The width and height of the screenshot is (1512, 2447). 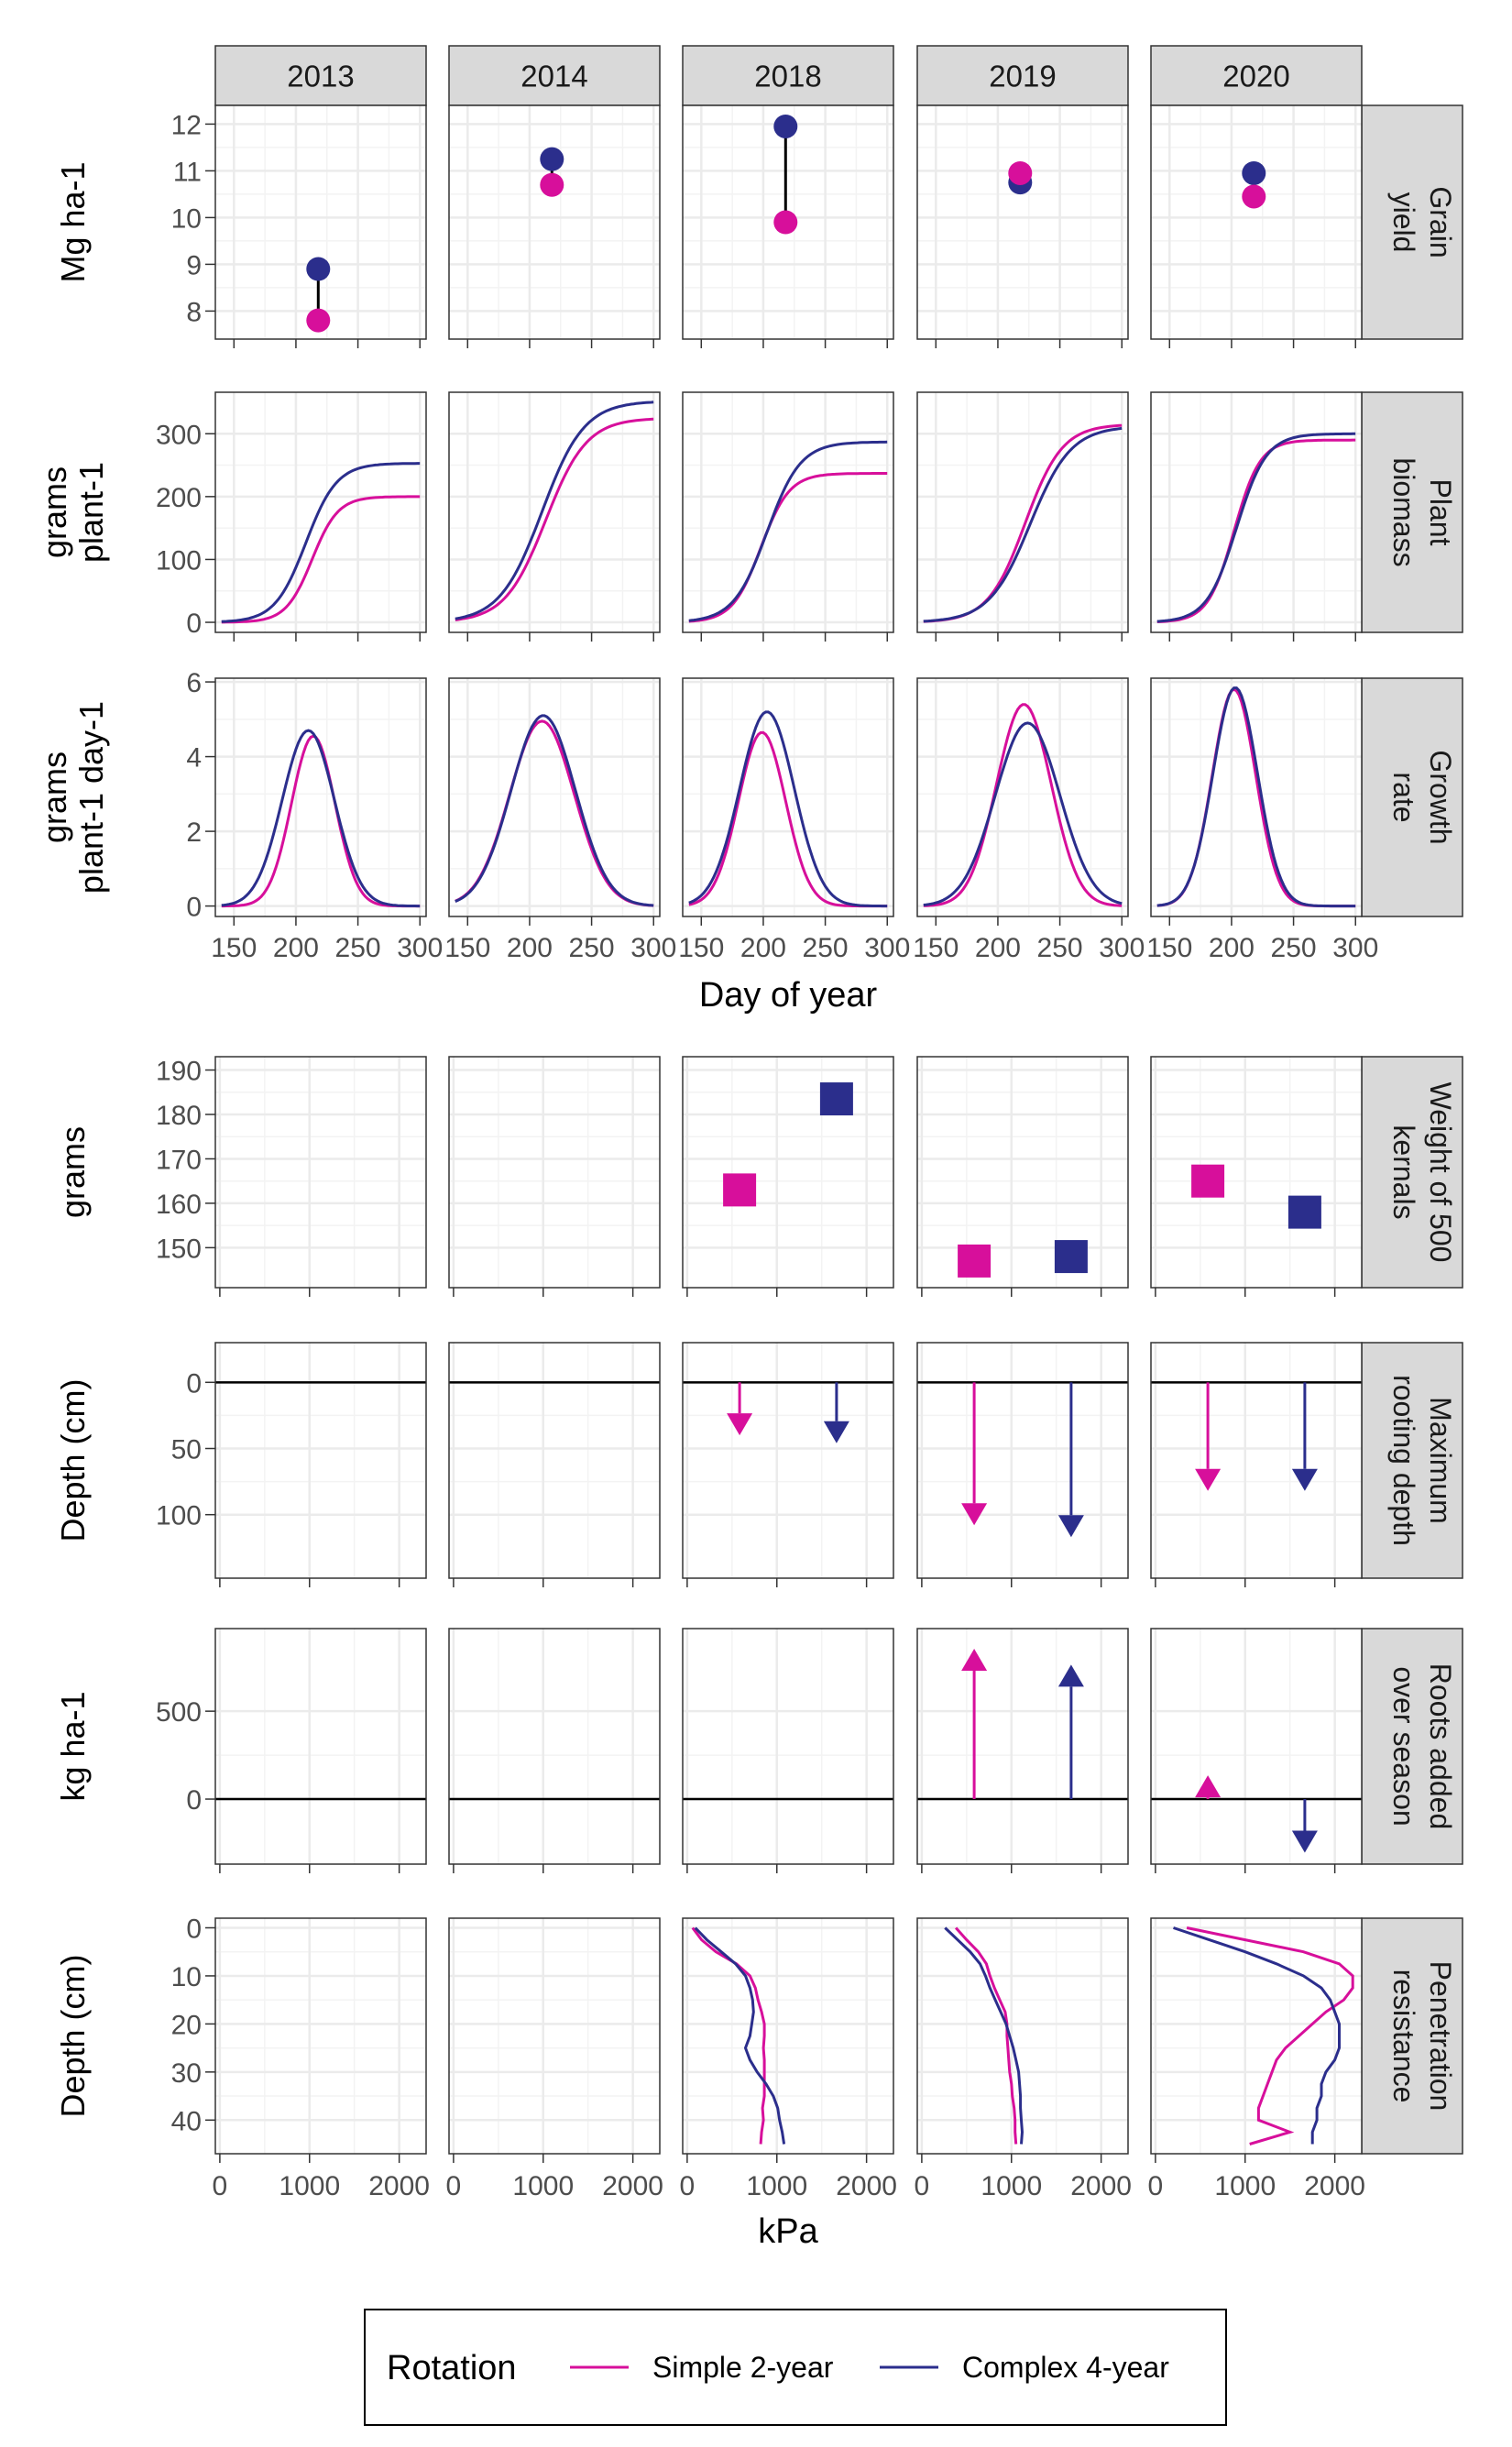 What do you see at coordinates (186, 2025) in the screenshot?
I see `y-tick-label: 20` at bounding box center [186, 2025].